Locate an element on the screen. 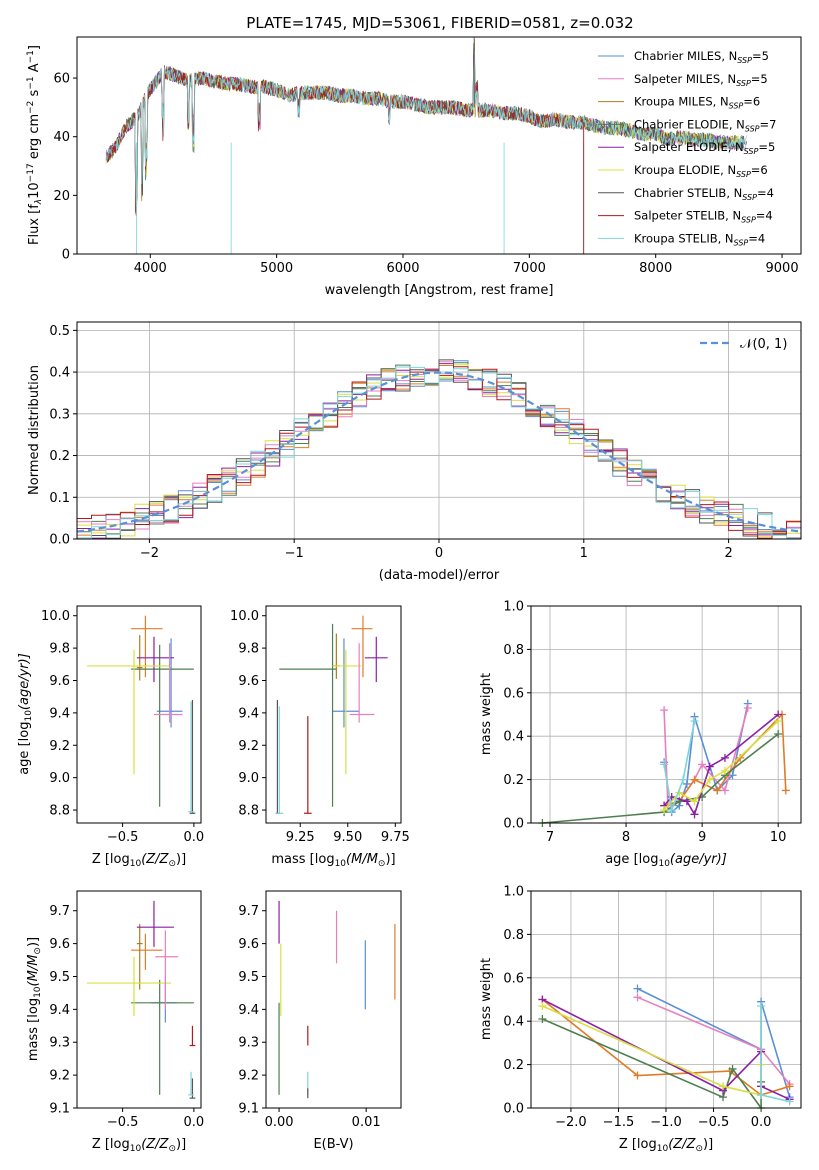 The width and height of the screenshot is (819, 1170). y-tick-label: 0.1 is located at coordinates (59, 498).